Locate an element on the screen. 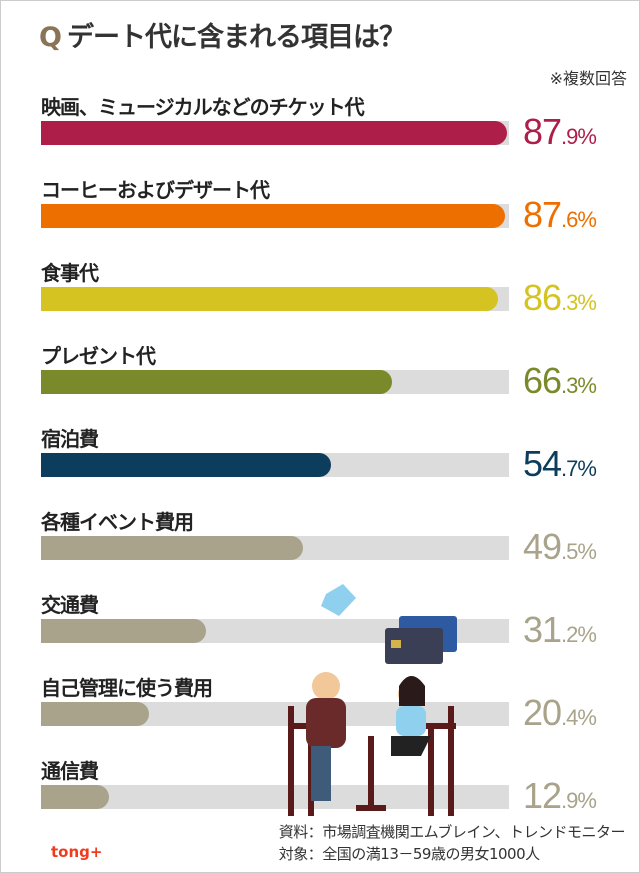  value-label: 87.9% is located at coordinates (560, 132).